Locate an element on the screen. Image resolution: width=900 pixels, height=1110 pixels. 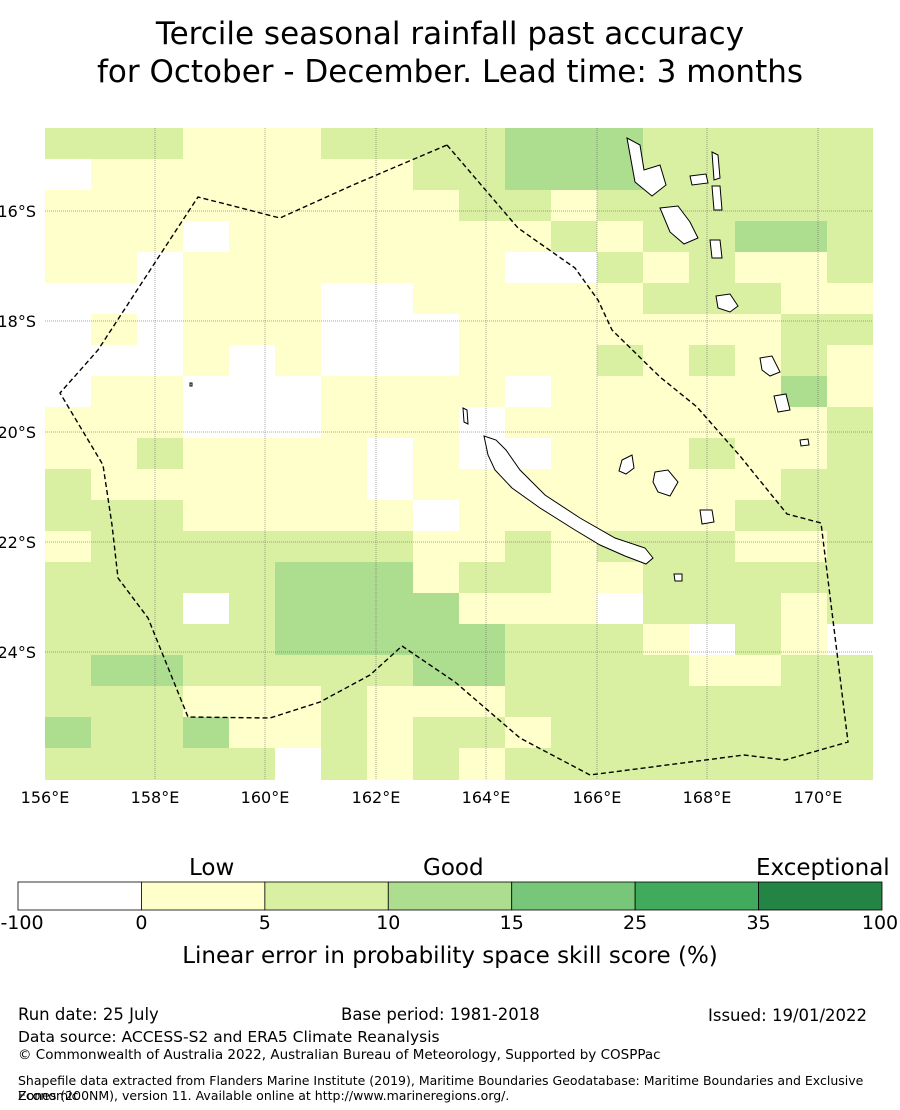
colorbar-tick-label: 25 is located at coordinates (635, 923).